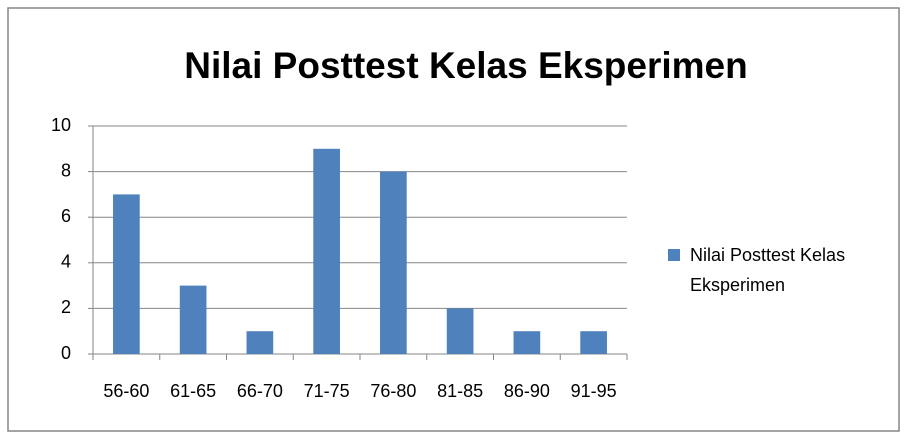 This screenshot has width=908, height=432. Describe the element at coordinates (61, 125) in the screenshot. I see `y-tick-label: 10` at that location.